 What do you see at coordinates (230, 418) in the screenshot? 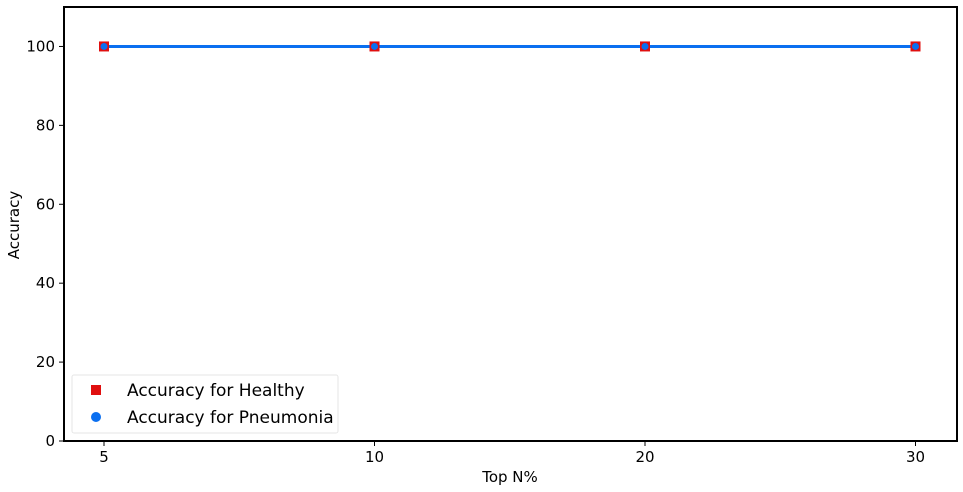
I see `legend-label-pneumonia: Accuracy for Pneumonia` at bounding box center [230, 418].